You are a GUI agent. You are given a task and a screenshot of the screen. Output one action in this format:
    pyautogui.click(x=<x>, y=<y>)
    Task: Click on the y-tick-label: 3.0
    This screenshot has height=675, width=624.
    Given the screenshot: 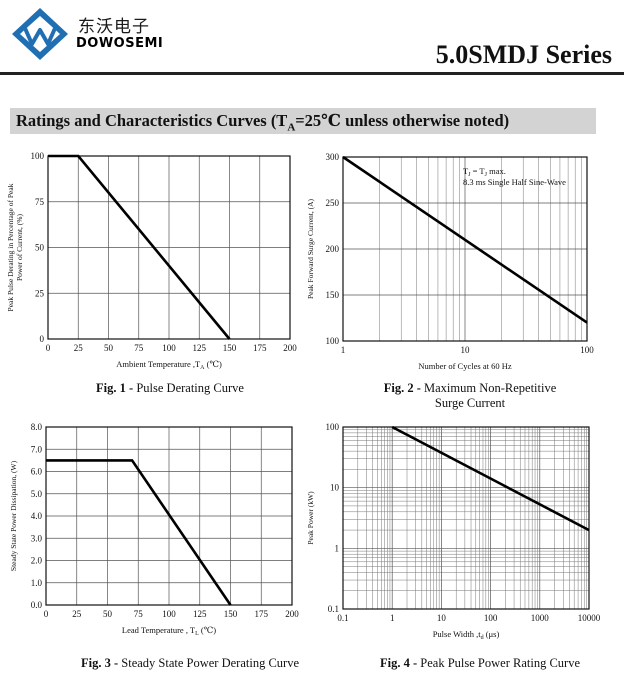 What is the action you would take?
    pyautogui.click(x=37, y=538)
    